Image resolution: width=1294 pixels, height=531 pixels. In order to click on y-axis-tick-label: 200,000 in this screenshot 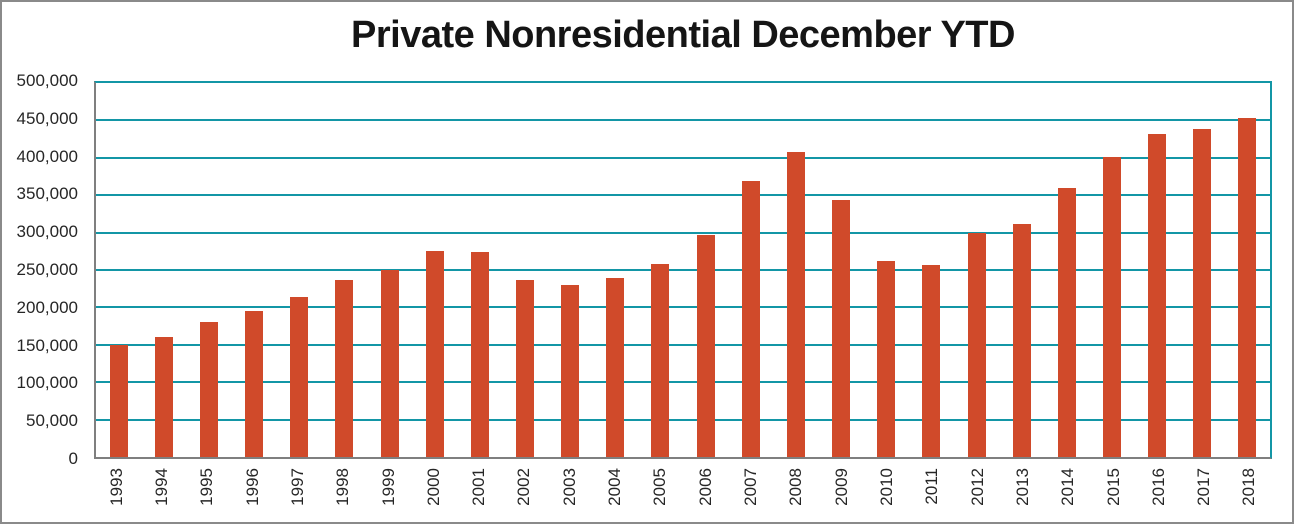, I will do `click(47, 307)`.